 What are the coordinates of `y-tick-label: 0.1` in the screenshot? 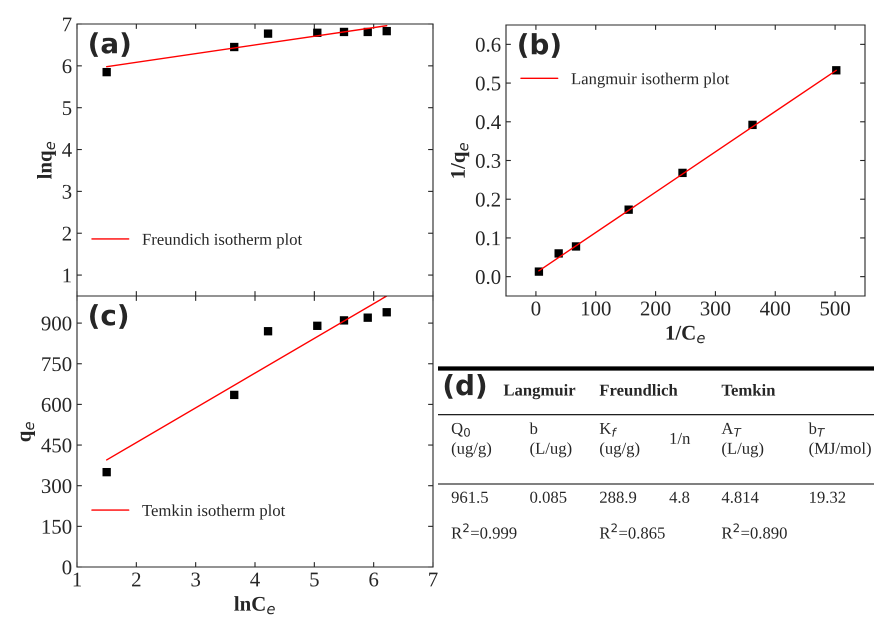 It's located at (488, 238).